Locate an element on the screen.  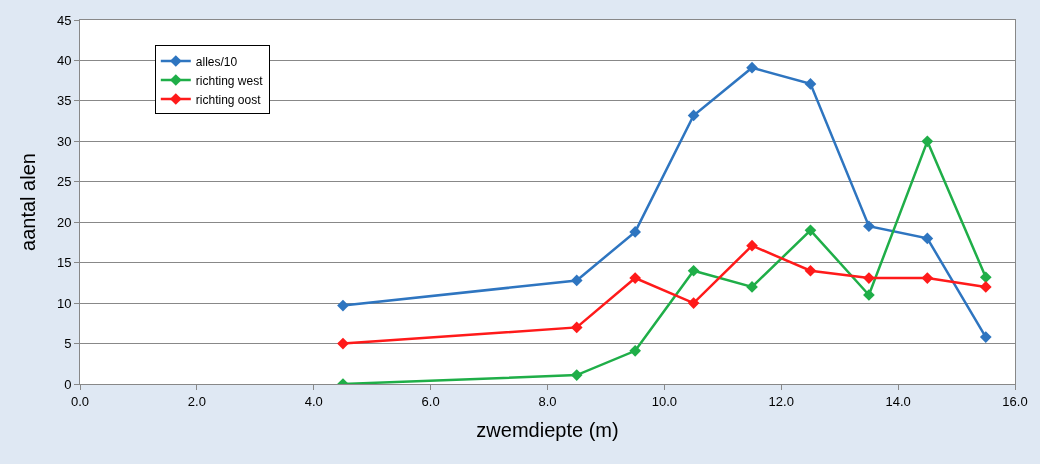
x-axis-title: zwemdiepte (m) is located at coordinates (547, 430).